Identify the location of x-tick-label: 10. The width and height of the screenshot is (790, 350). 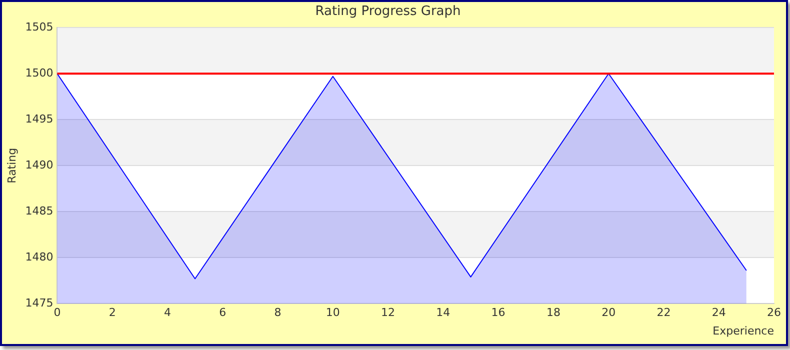
(333, 313).